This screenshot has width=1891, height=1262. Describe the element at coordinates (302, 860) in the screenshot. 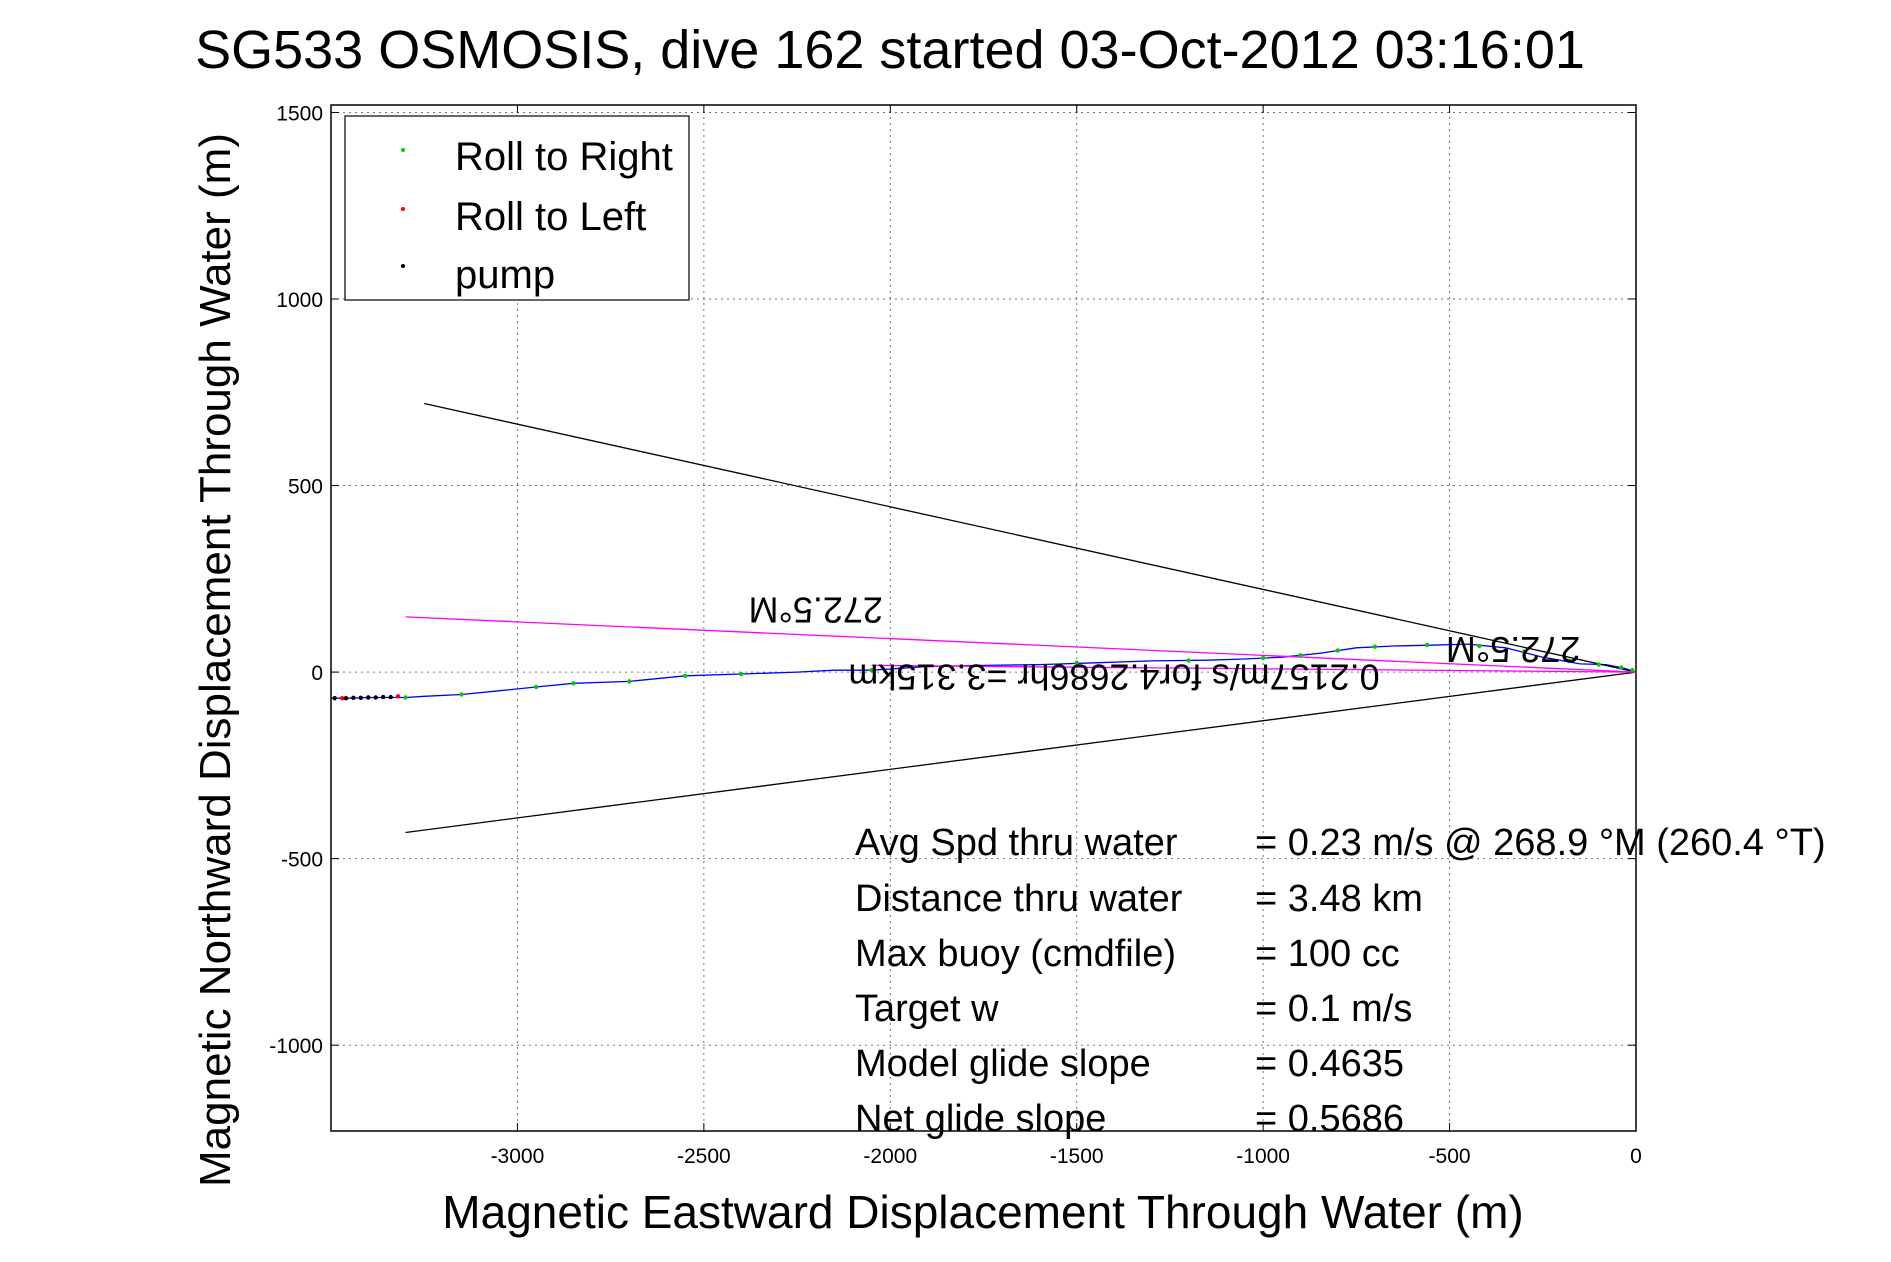

I see `y-tick-label: -500` at that location.